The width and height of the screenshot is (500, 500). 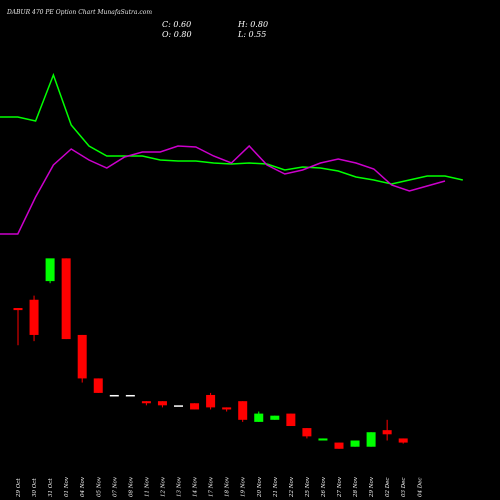 I want to click on x-tick-label: 31 Oct, so click(x=51, y=487).